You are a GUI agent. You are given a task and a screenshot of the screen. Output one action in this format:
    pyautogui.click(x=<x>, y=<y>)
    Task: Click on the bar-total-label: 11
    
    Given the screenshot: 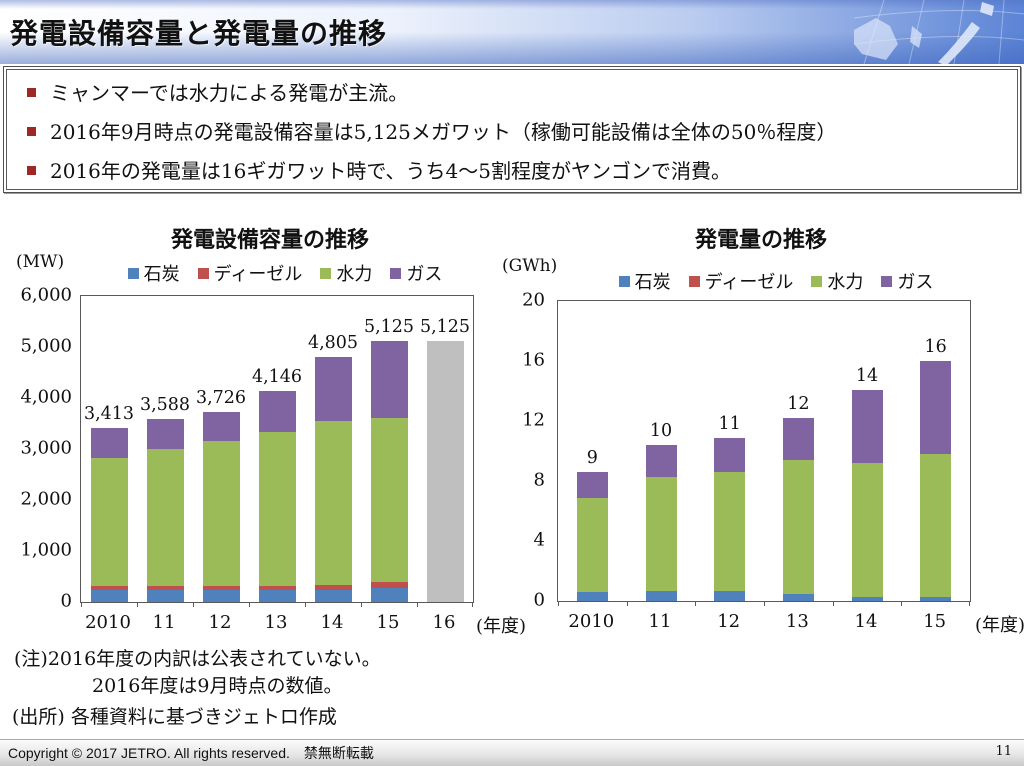 What is the action you would take?
    pyautogui.click(x=729, y=423)
    